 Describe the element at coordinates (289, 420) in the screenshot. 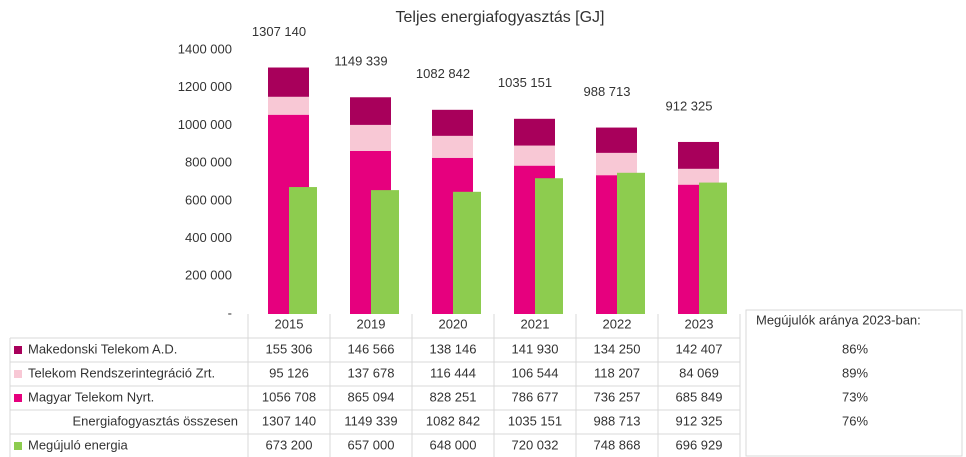

I see `table-value: 1307 140` at that location.